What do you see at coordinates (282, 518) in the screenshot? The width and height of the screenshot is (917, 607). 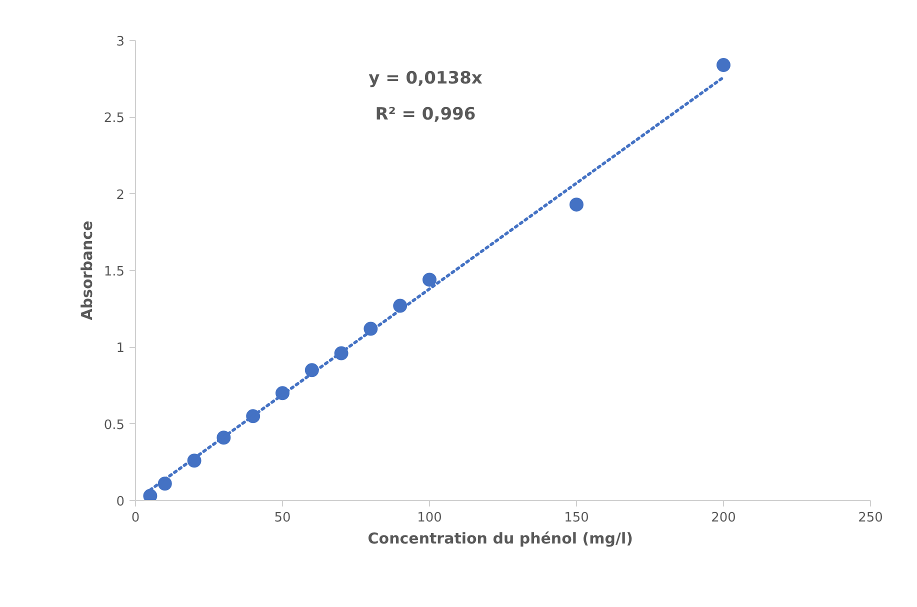 I see `x-tick-label: 50` at bounding box center [282, 518].